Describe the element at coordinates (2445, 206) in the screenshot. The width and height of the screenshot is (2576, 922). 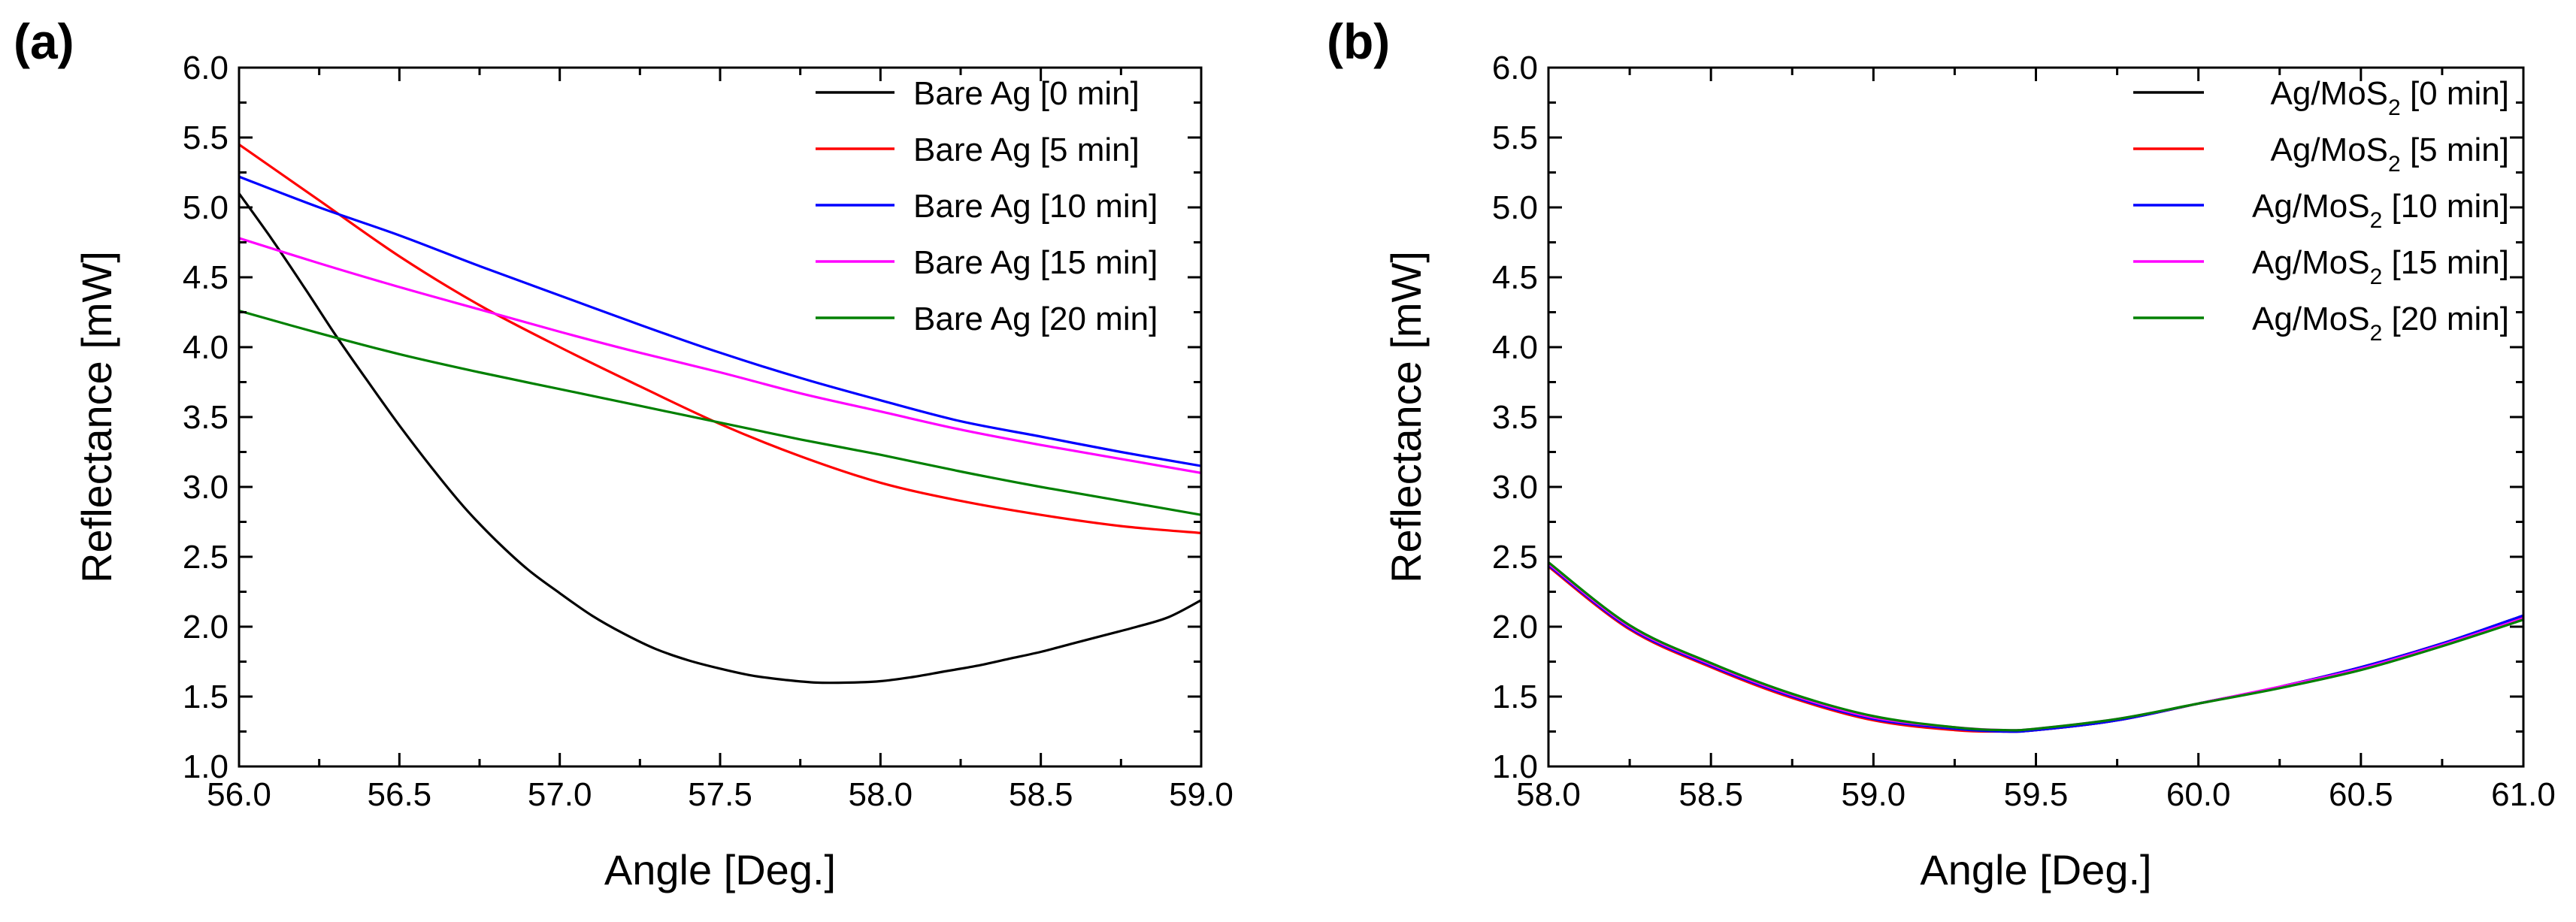
I see `legend-label-tail: [10 min]` at that location.